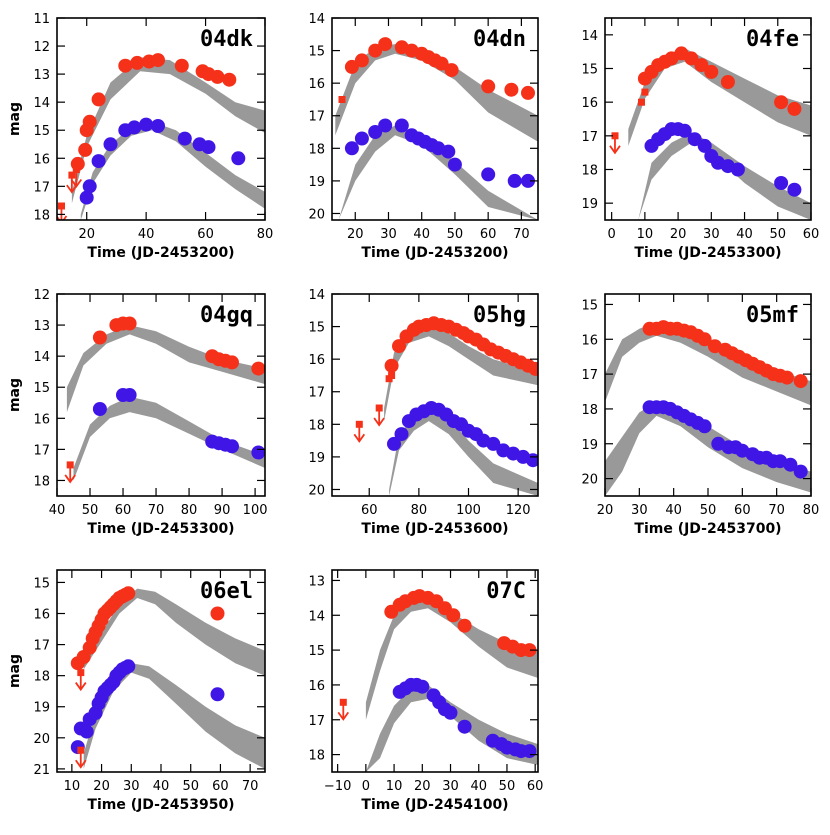 The image size is (830, 835). What do you see at coordinates (41, 739) in the screenshot?
I see `y-tick-label: 20` at bounding box center [41, 739].